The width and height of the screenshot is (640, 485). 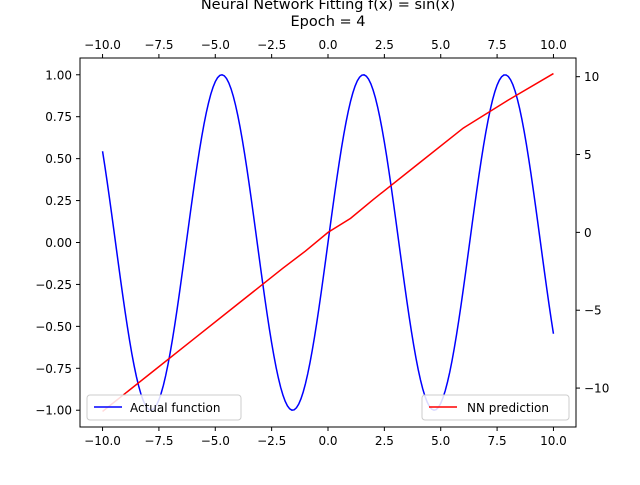 I want to click on x-tick-label-top-6: 5.0, so click(x=440, y=45).